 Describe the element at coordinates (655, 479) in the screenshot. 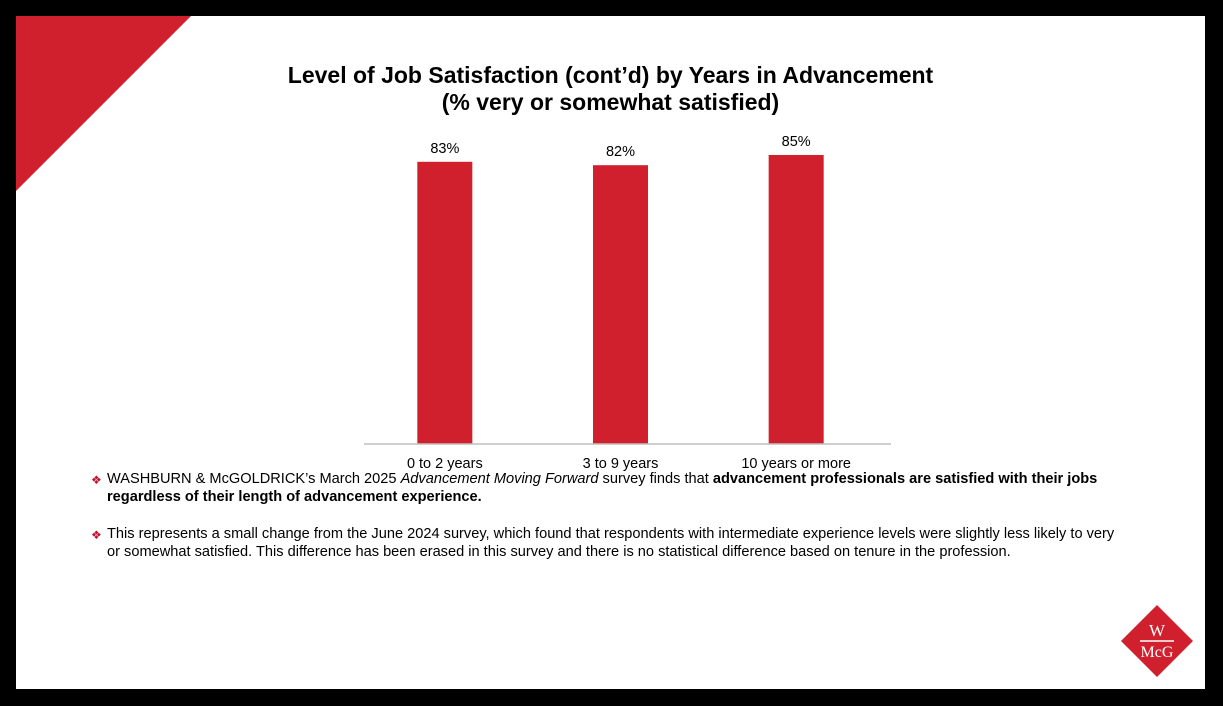

I see `note-text-part: survey finds that` at that location.